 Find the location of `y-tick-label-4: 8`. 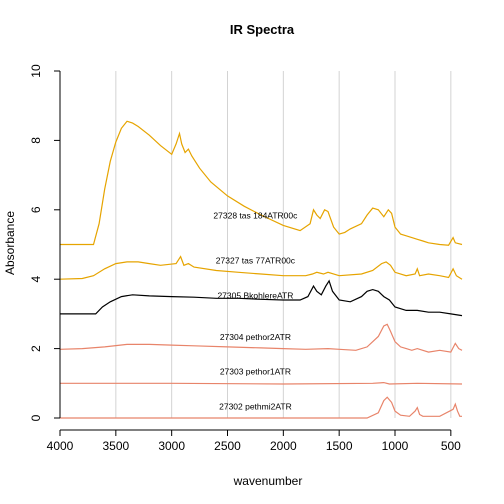

y-tick-label-4: 8 is located at coordinates (36, 140).